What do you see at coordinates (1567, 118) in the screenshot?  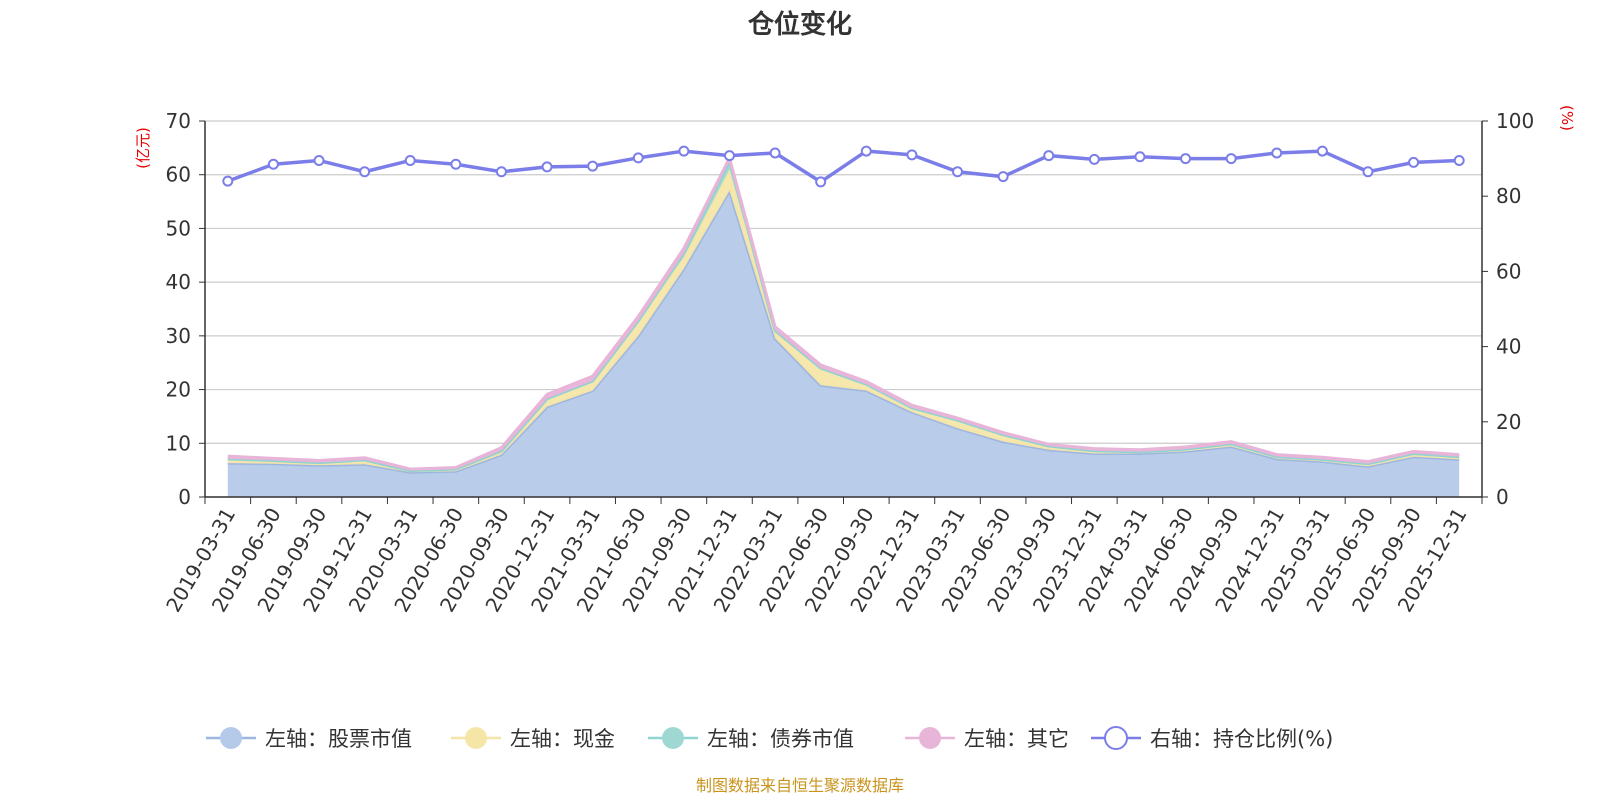 I see `right-axis-unit: (%)` at bounding box center [1567, 118].